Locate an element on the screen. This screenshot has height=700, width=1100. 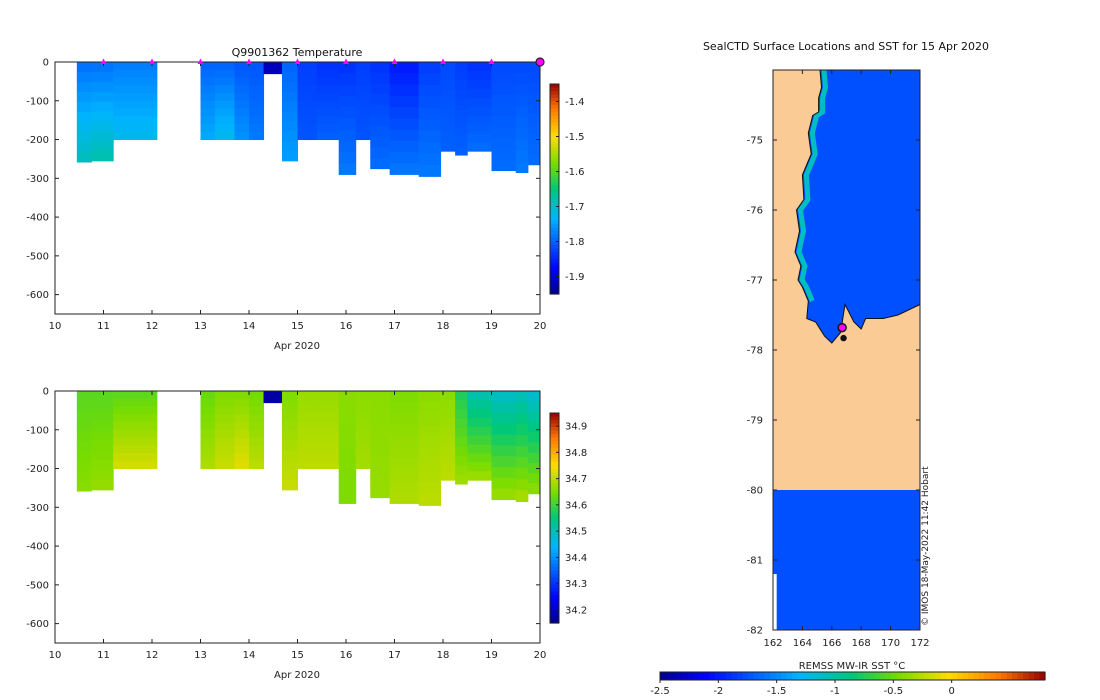
lon-tick-label: 172 is located at coordinates (919, 643).